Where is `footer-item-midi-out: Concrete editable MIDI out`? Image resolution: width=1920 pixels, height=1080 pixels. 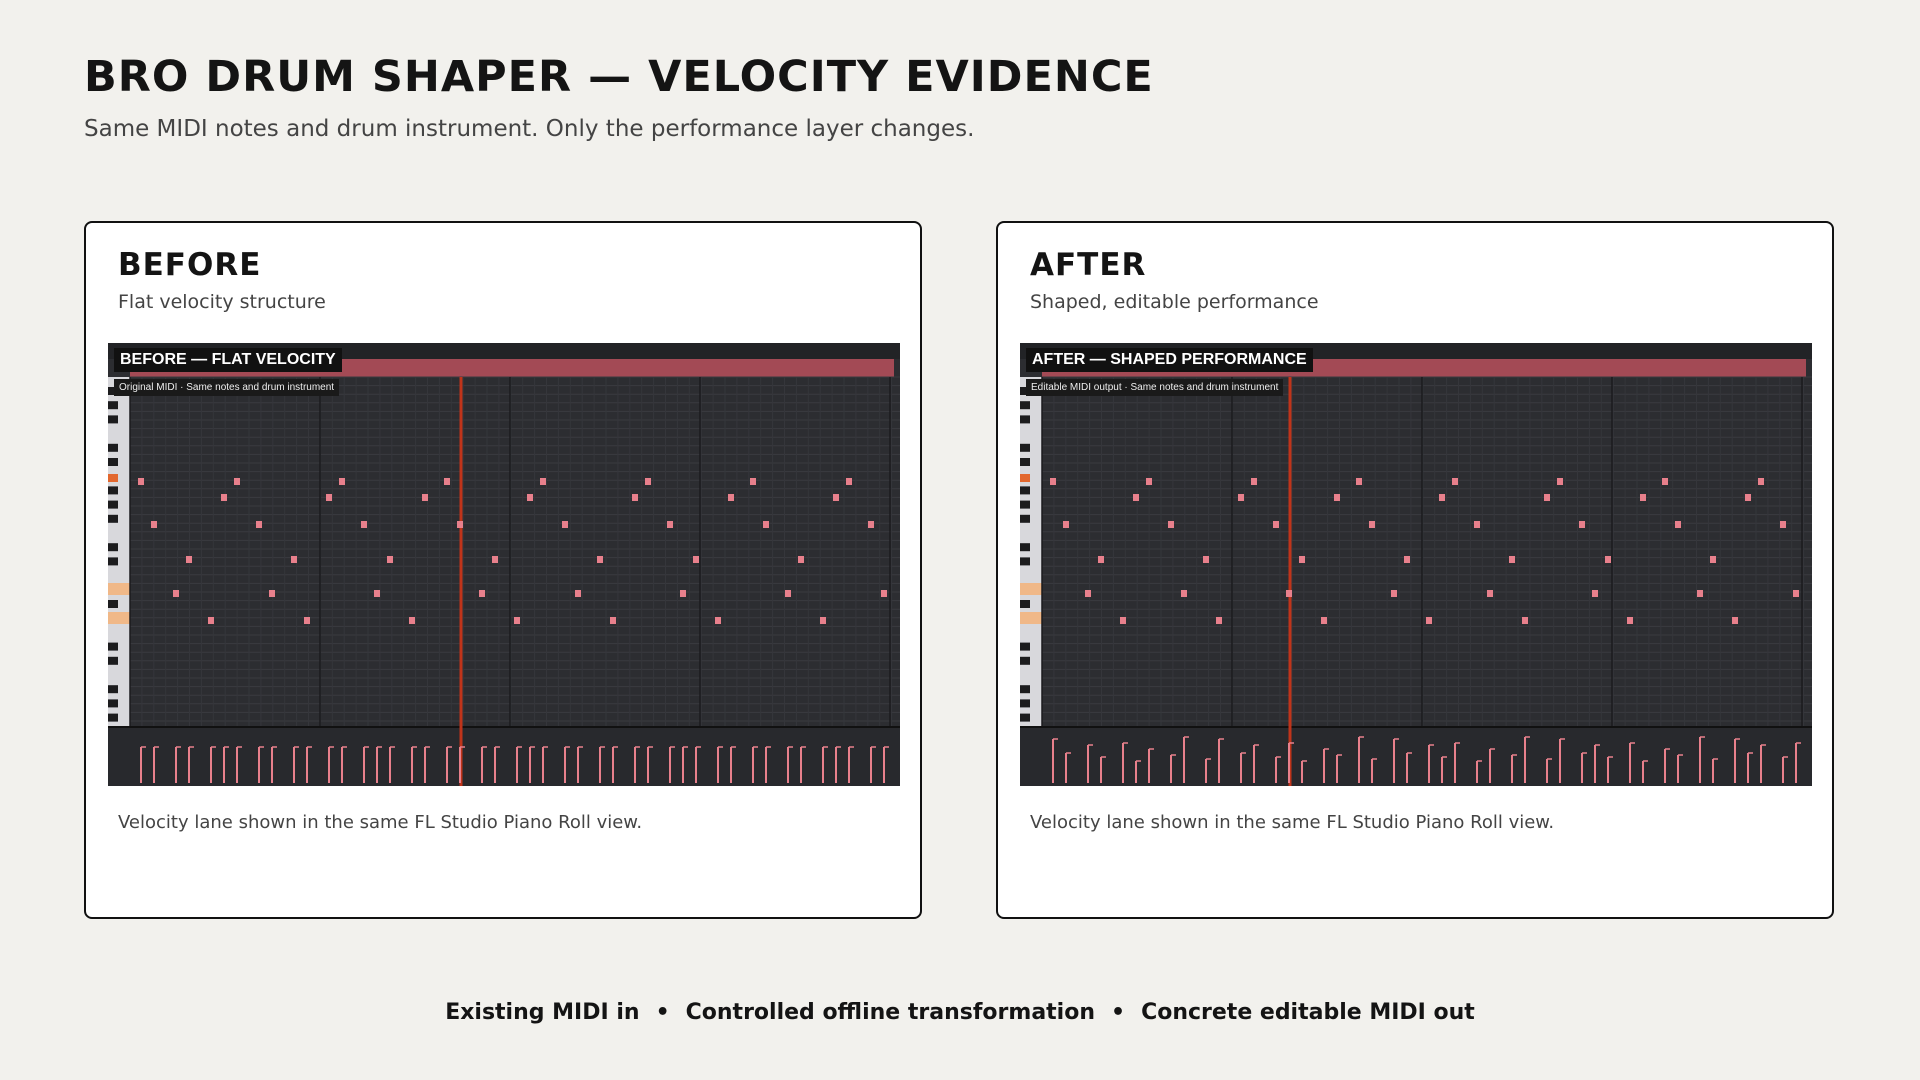 footer-item-midi-out: Concrete editable MIDI out is located at coordinates (1308, 1012).